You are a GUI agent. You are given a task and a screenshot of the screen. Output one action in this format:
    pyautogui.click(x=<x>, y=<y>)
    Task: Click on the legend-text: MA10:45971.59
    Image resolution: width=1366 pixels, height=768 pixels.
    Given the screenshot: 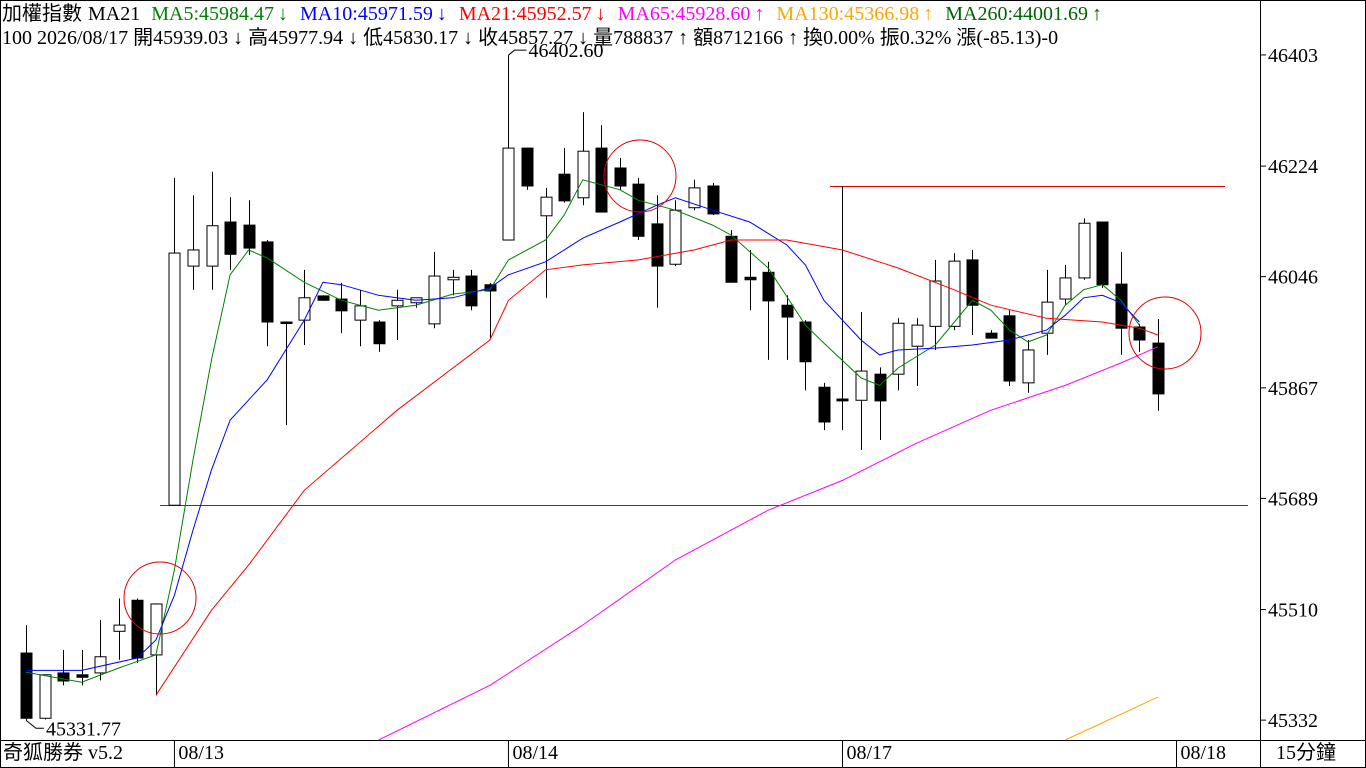 What is the action you would take?
    pyautogui.click(x=366, y=14)
    